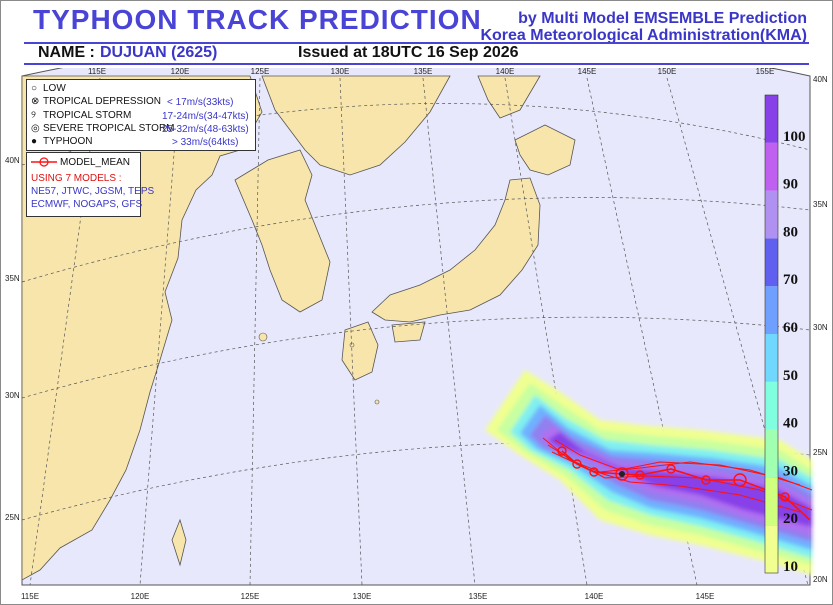 Image resolution: width=833 pixels, height=605 pixels. I want to click on lon-label-bottom: 140E, so click(594, 596).